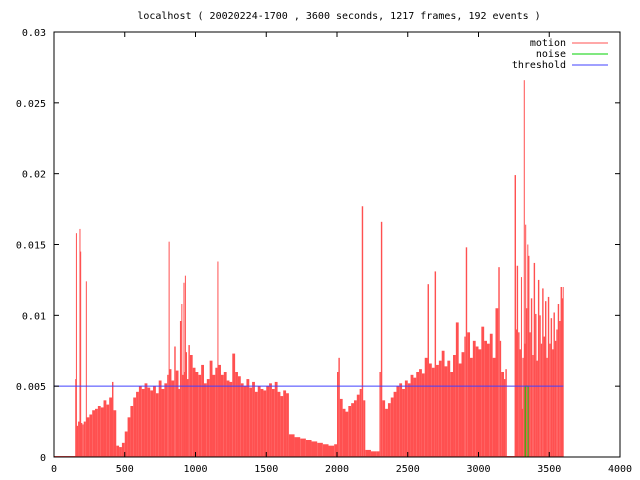 The height and width of the screenshot is (480, 640). What do you see at coordinates (408, 469) in the screenshot?
I see `x-tick-label: 2500` at bounding box center [408, 469].